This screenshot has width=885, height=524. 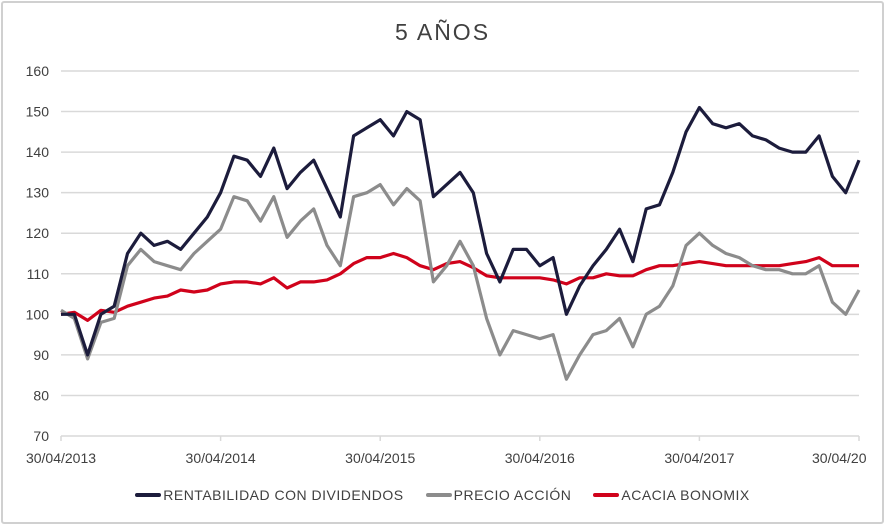 What do you see at coordinates (459, 286) in the screenshot?
I see `series-line-acacia-bonomix` at bounding box center [459, 286].